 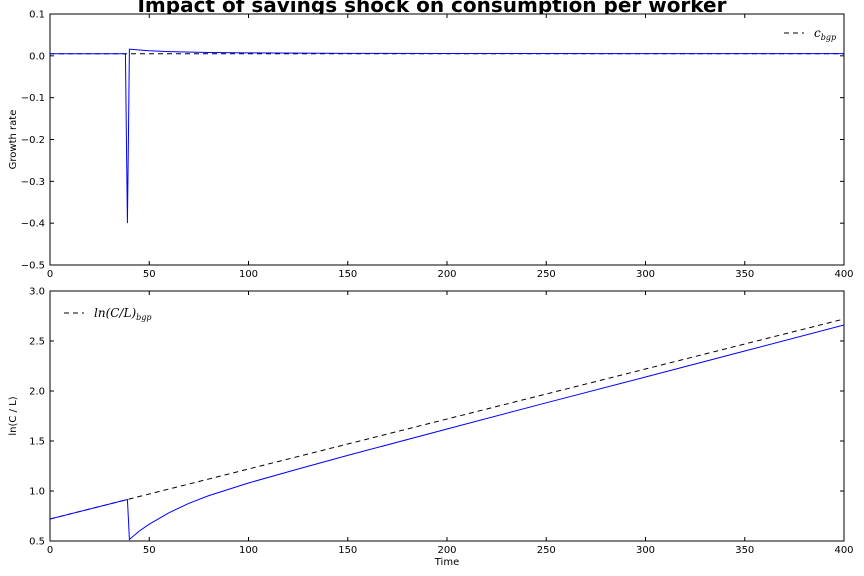 What do you see at coordinates (33, 266) in the screenshot?
I see `y-tick-label: −0.5` at bounding box center [33, 266].